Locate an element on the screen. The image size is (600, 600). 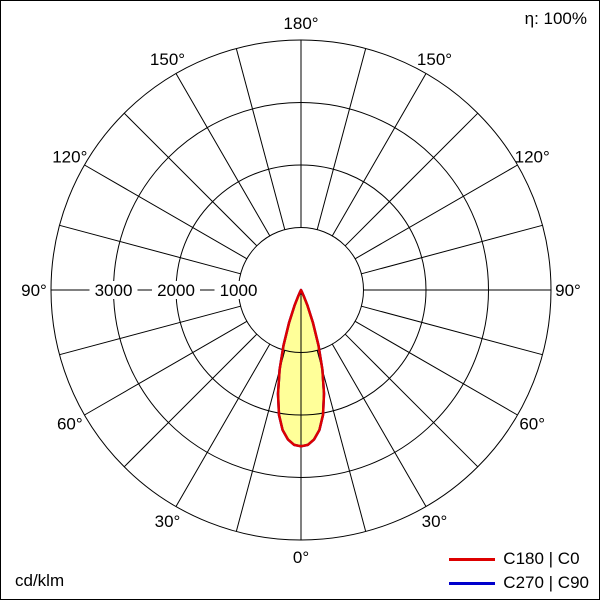
legend-item: C270 | C90 is located at coordinates (519, 583).